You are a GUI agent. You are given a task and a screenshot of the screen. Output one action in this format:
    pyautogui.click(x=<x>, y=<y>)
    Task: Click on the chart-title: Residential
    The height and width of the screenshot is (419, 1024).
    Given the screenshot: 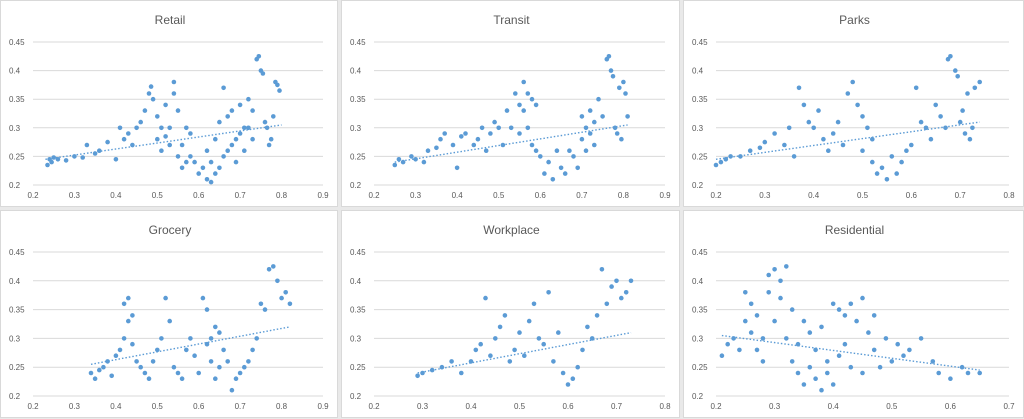 What is the action you would take?
    pyautogui.click(x=854, y=230)
    